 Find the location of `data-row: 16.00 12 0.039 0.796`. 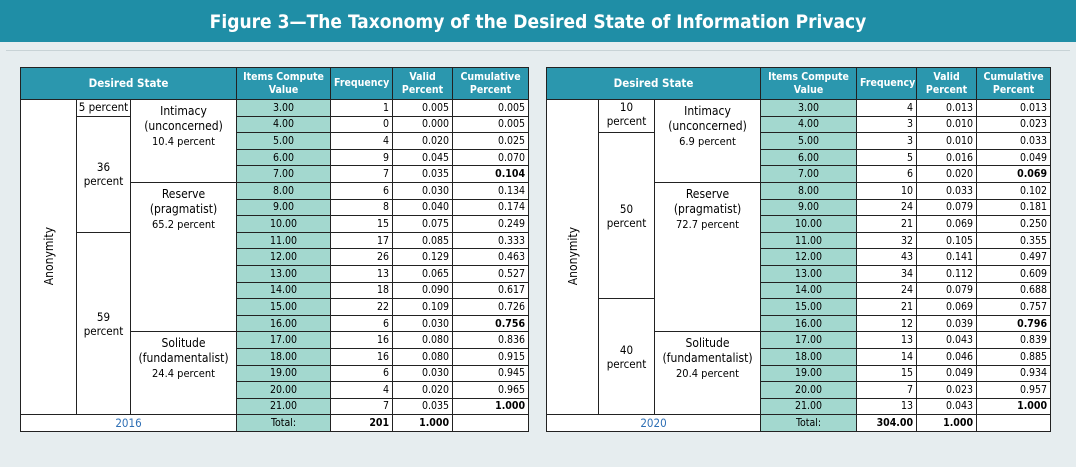

data-row: 16.00 12 0.039 0.796 is located at coordinates (799, 323).